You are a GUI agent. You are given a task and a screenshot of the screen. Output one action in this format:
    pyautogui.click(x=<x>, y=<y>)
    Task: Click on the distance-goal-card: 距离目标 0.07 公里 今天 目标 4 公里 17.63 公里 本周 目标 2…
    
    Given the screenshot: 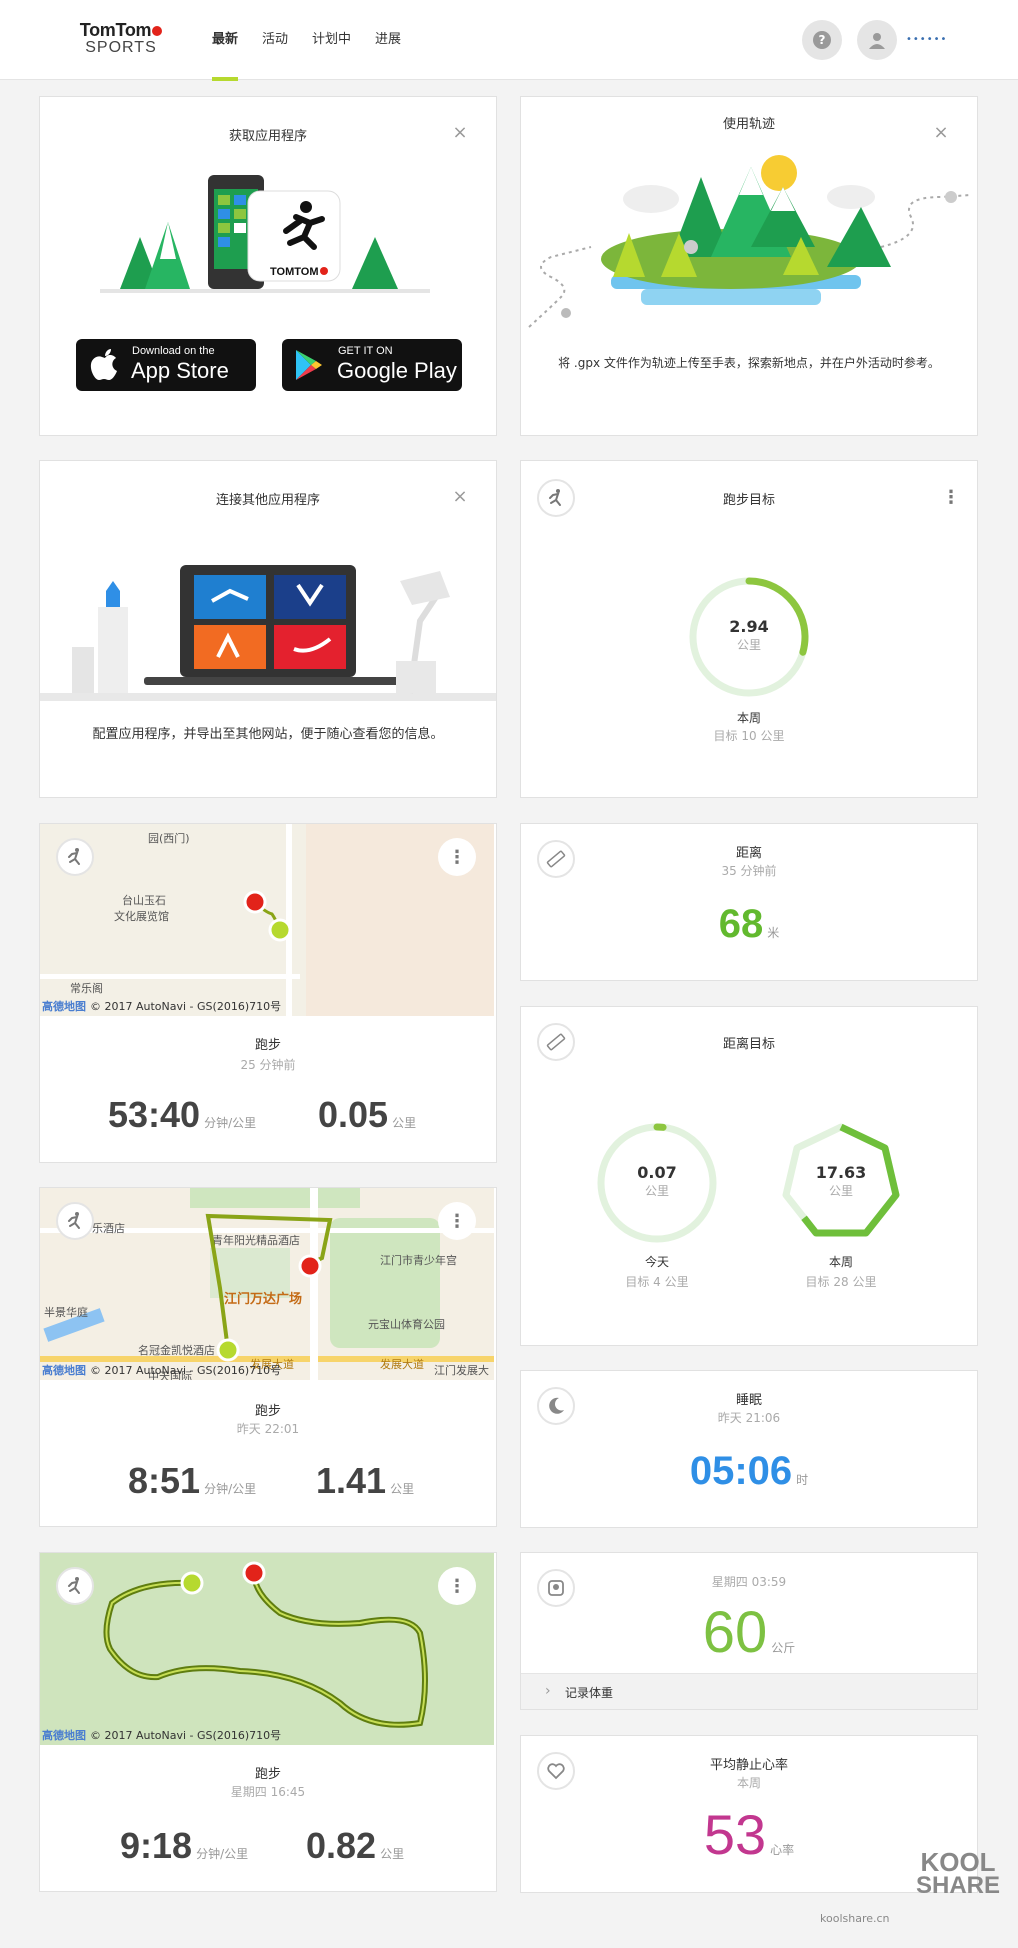 What is the action you would take?
    pyautogui.click(x=749, y=1176)
    